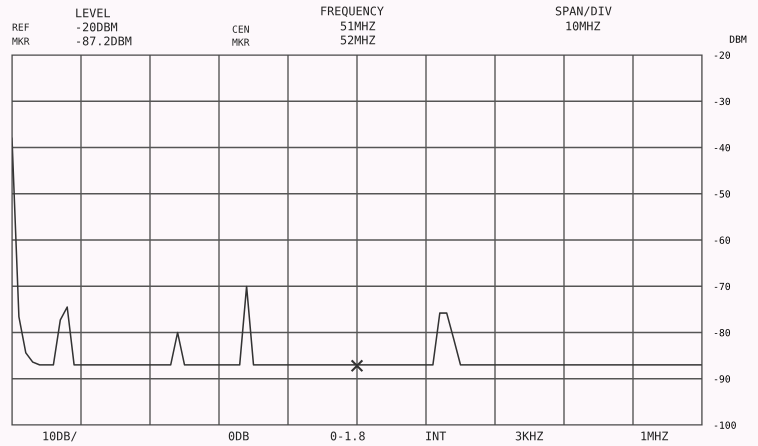 The image size is (758, 446). What do you see at coordinates (104, 41) in the screenshot?
I see `text: -87.2DBM` at bounding box center [104, 41].